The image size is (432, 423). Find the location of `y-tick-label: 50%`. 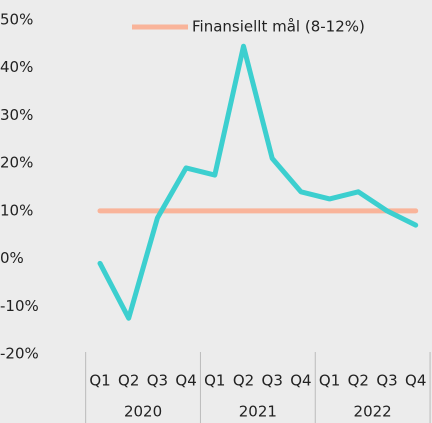

y-tick-label: 50% is located at coordinates (16, 20).